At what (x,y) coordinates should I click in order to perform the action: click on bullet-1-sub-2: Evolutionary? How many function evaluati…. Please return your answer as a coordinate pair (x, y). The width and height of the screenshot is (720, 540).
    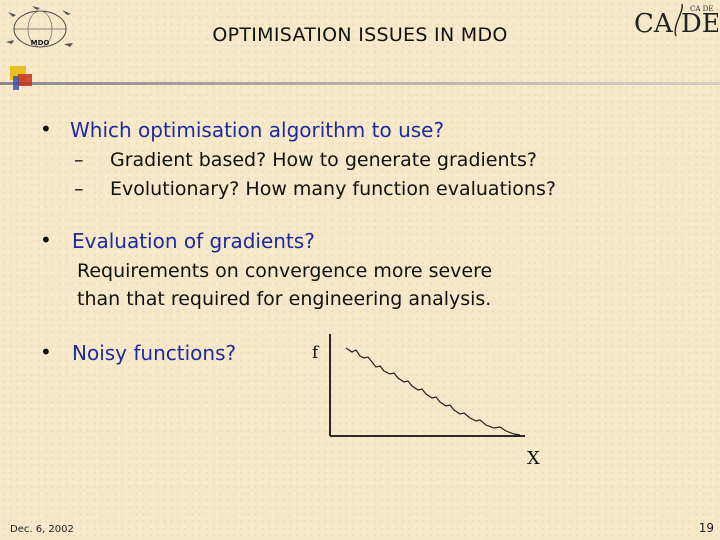
    Looking at the image, I should click on (333, 189).